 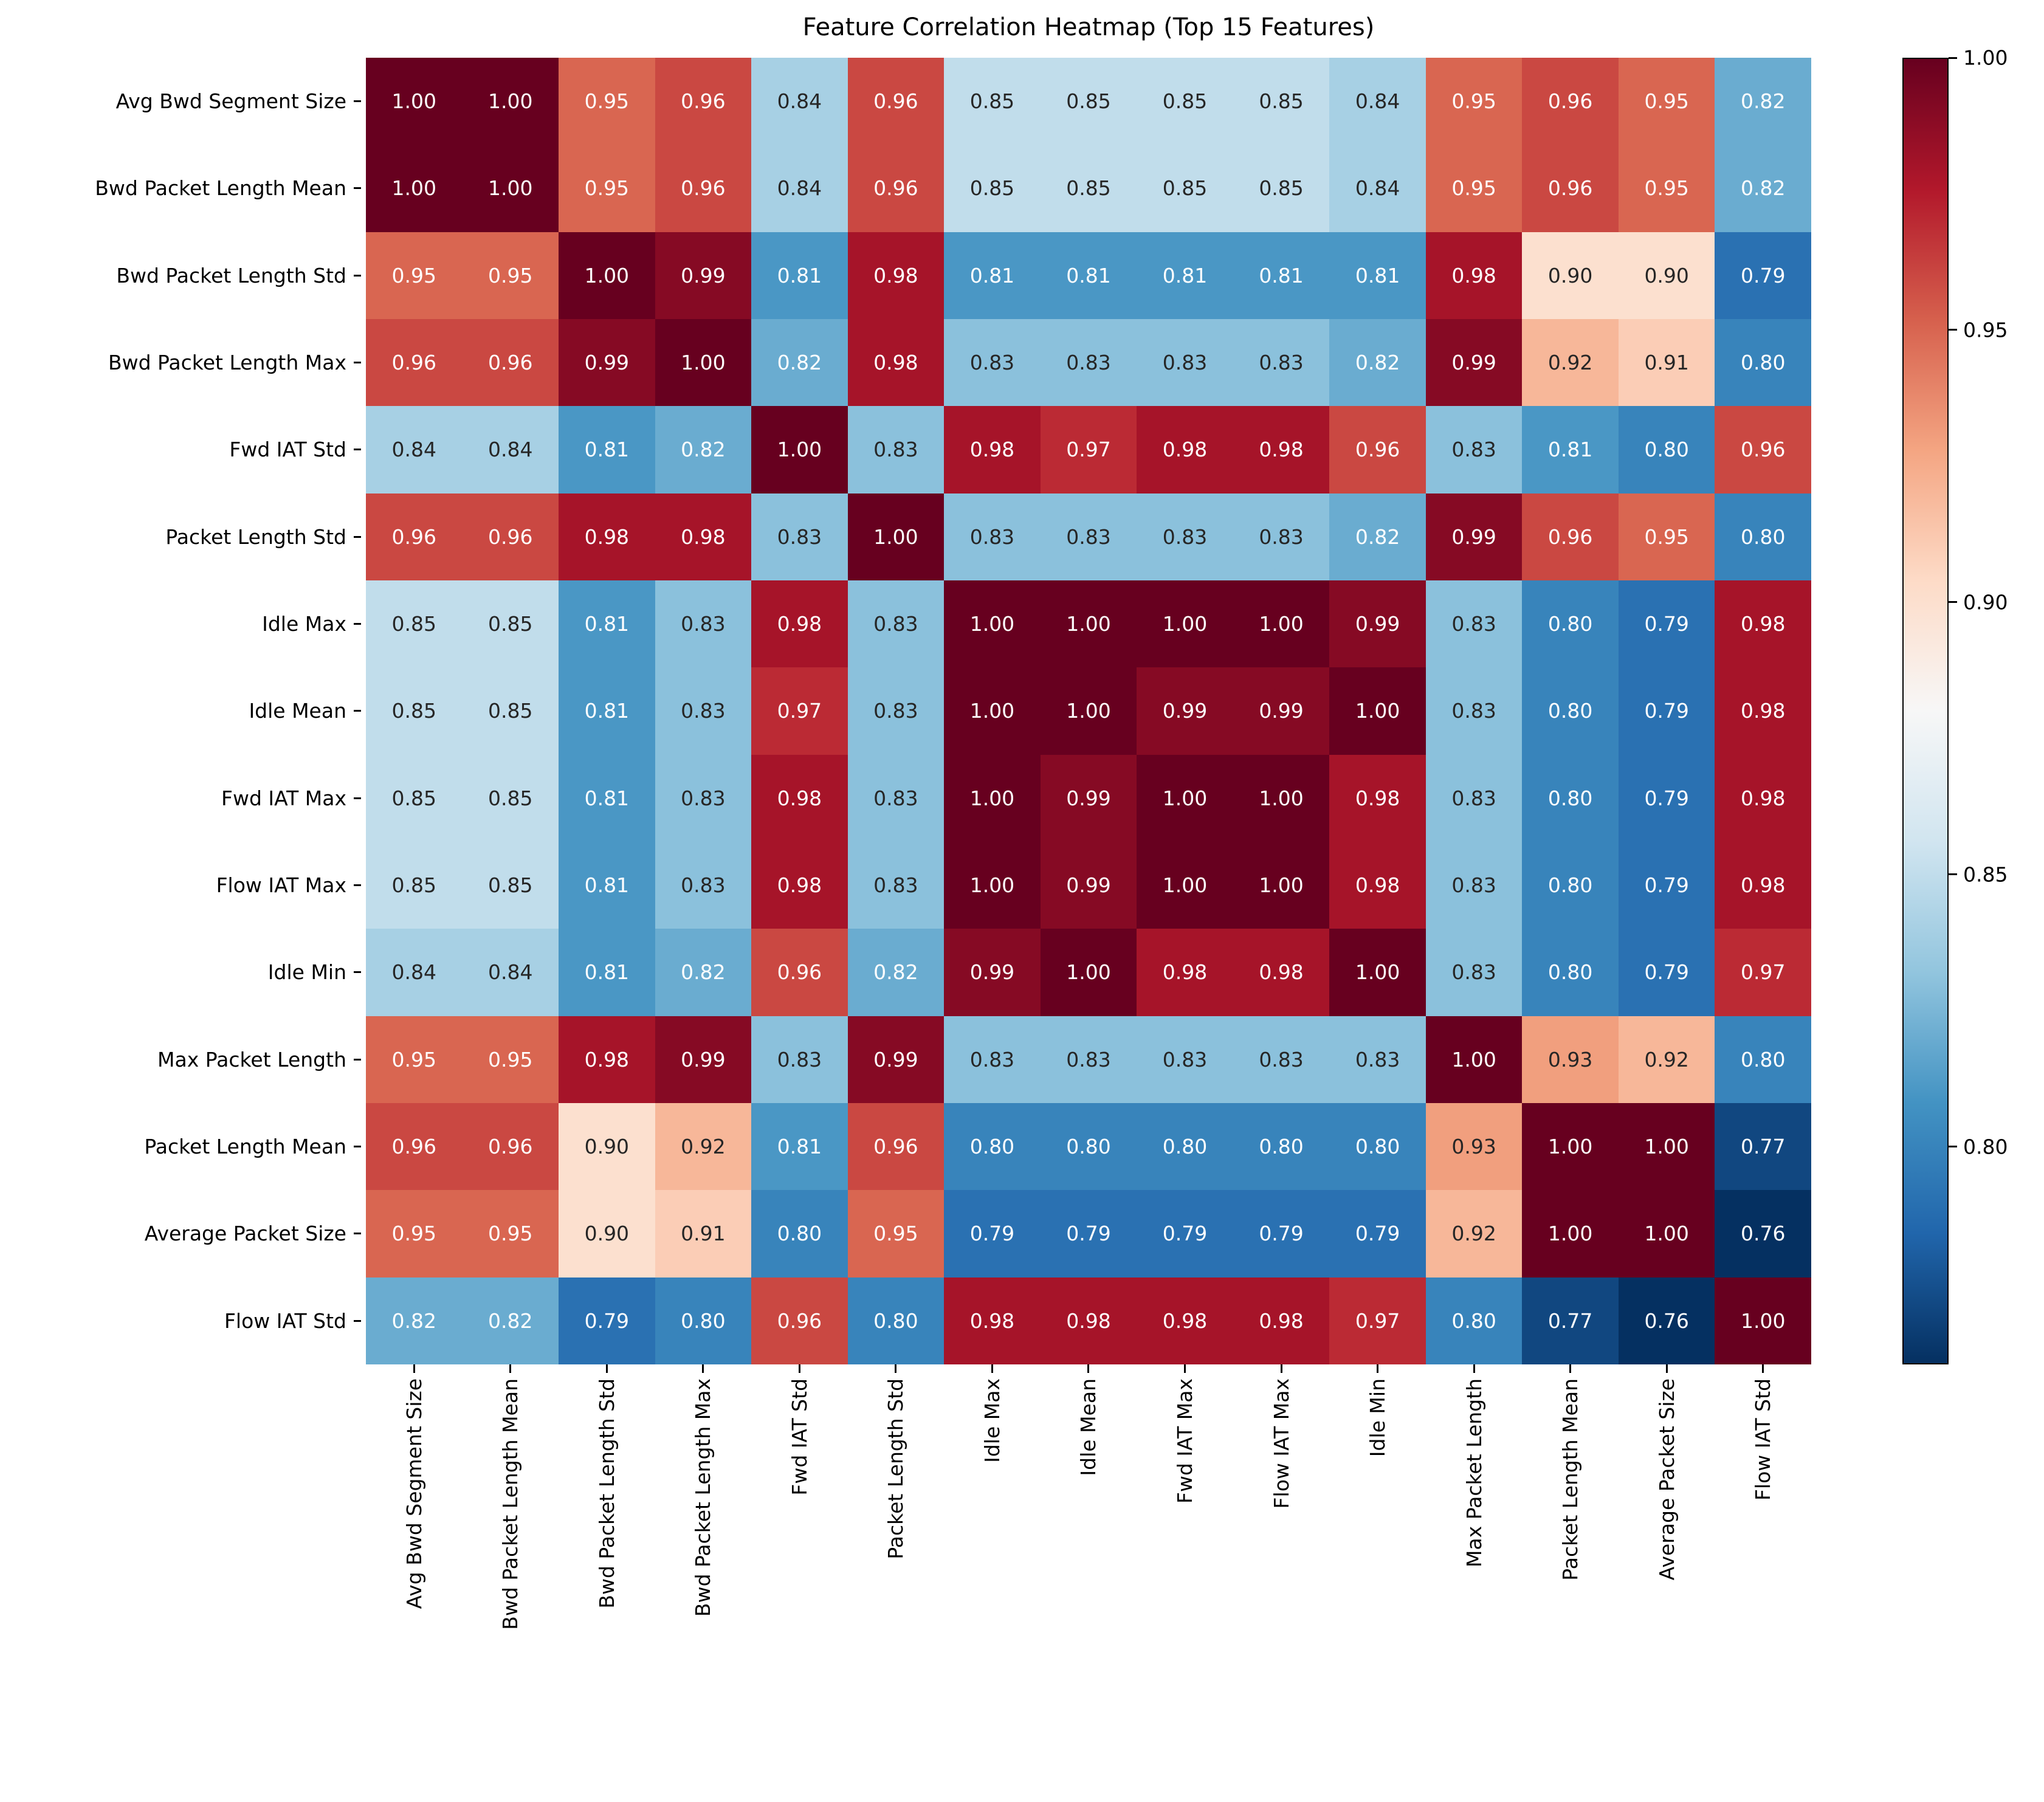 I want to click on col-label: Idle Min, so click(x=1377, y=1585).